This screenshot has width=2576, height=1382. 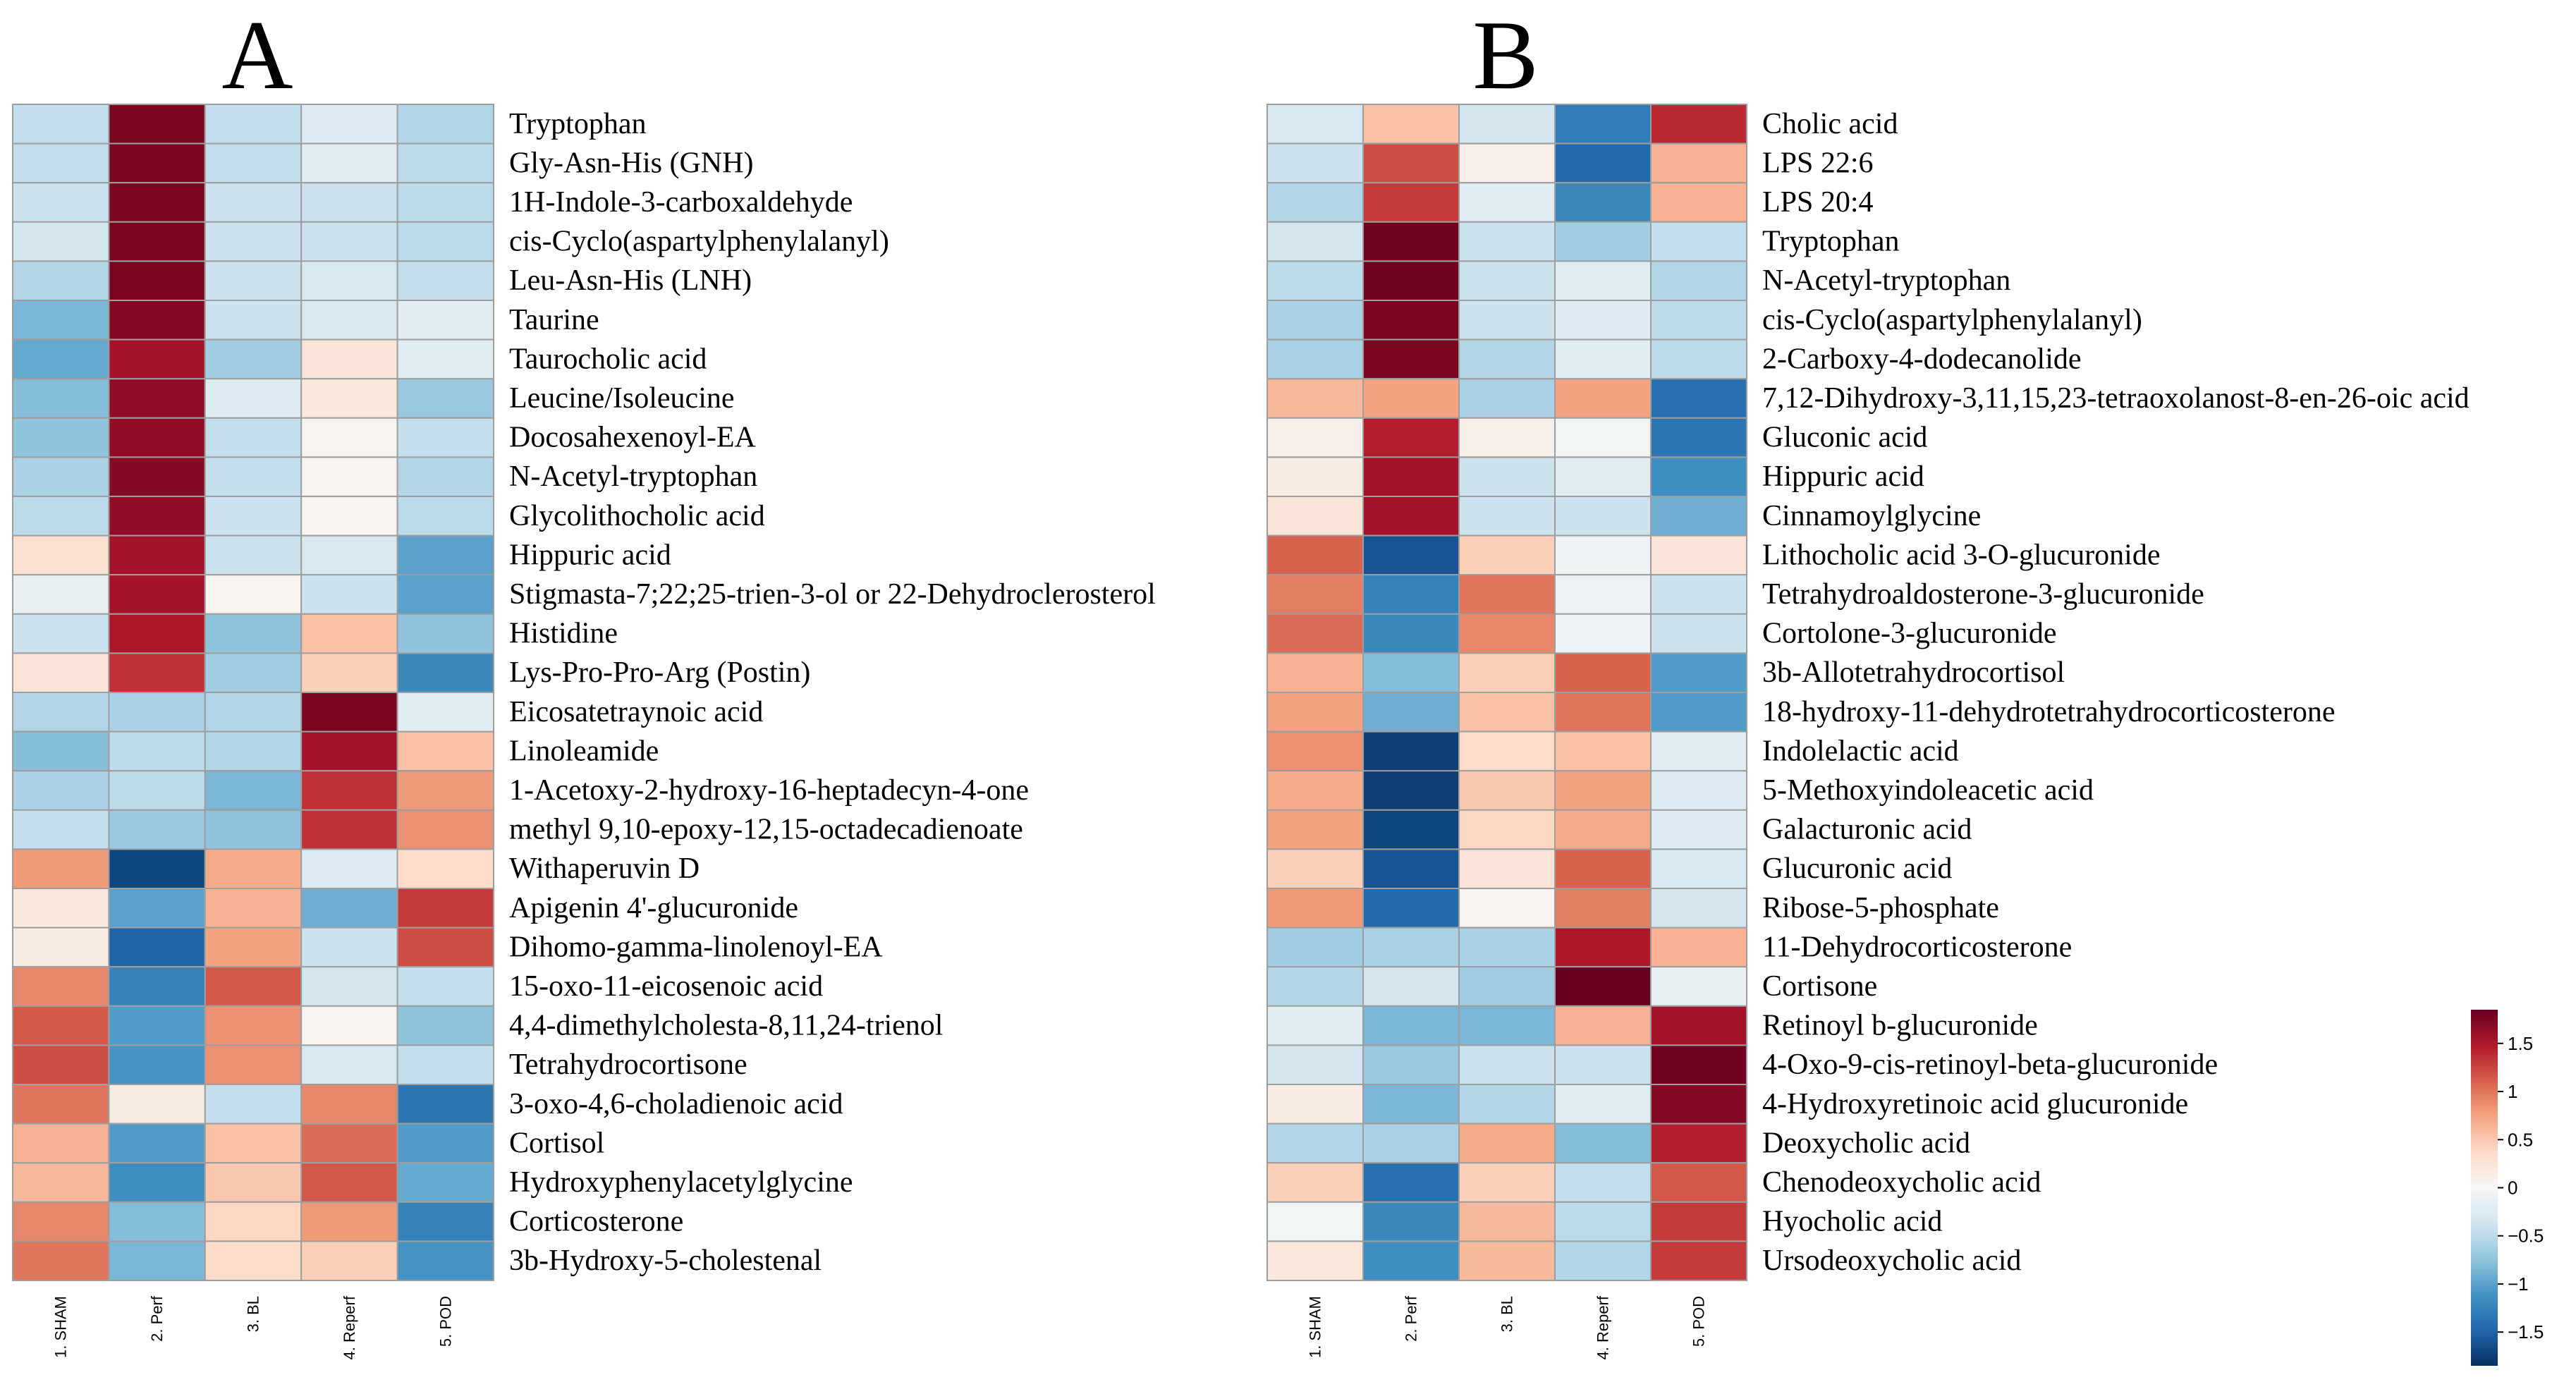 What do you see at coordinates (1843, 476) in the screenshot?
I see `row-label: Hippuric acid` at bounding box center [1843, 476].